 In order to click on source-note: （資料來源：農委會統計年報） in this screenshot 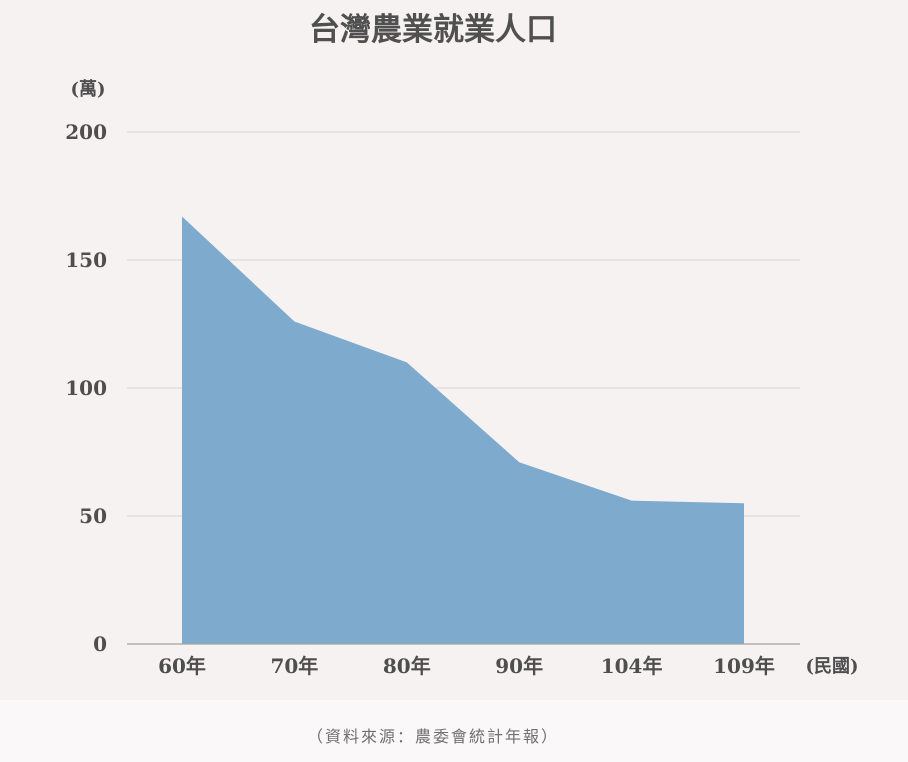, I will do `click(433, 736)`.